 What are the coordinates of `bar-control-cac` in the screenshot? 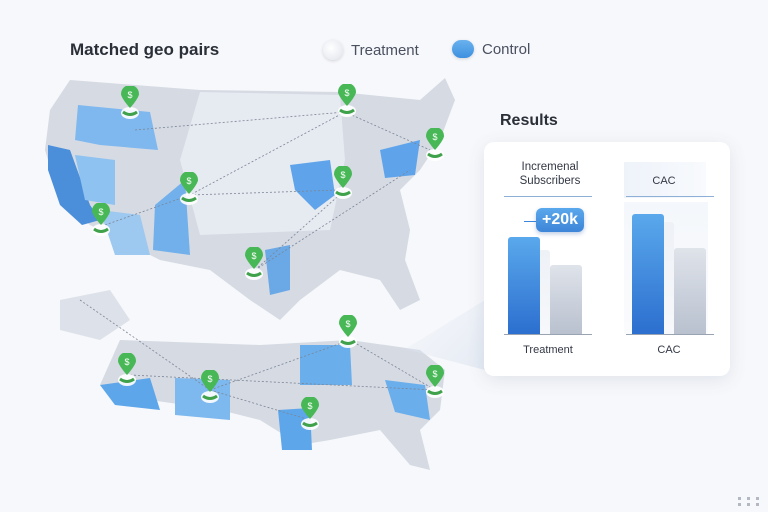 It's located at (690, 291).